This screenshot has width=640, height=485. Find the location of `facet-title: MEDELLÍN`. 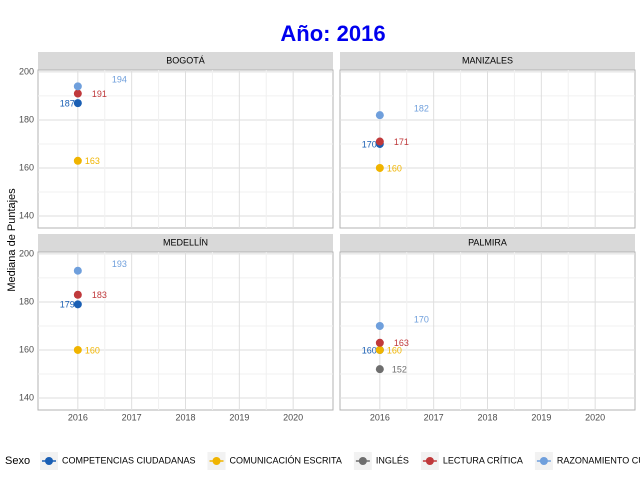

facet-title: MEDELLÍN is located at coordinates (185, 242).